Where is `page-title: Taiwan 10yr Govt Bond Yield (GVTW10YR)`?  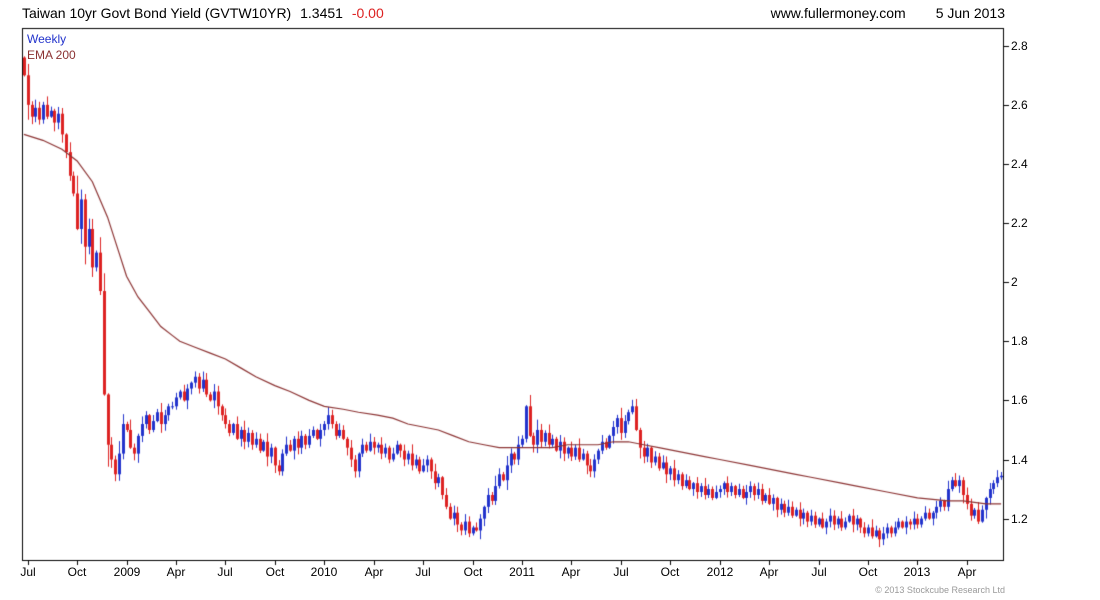 page-title: Taiwan 10yr Govt Bond Yield (GVTW10YR) is located at coordinates (157, 13).